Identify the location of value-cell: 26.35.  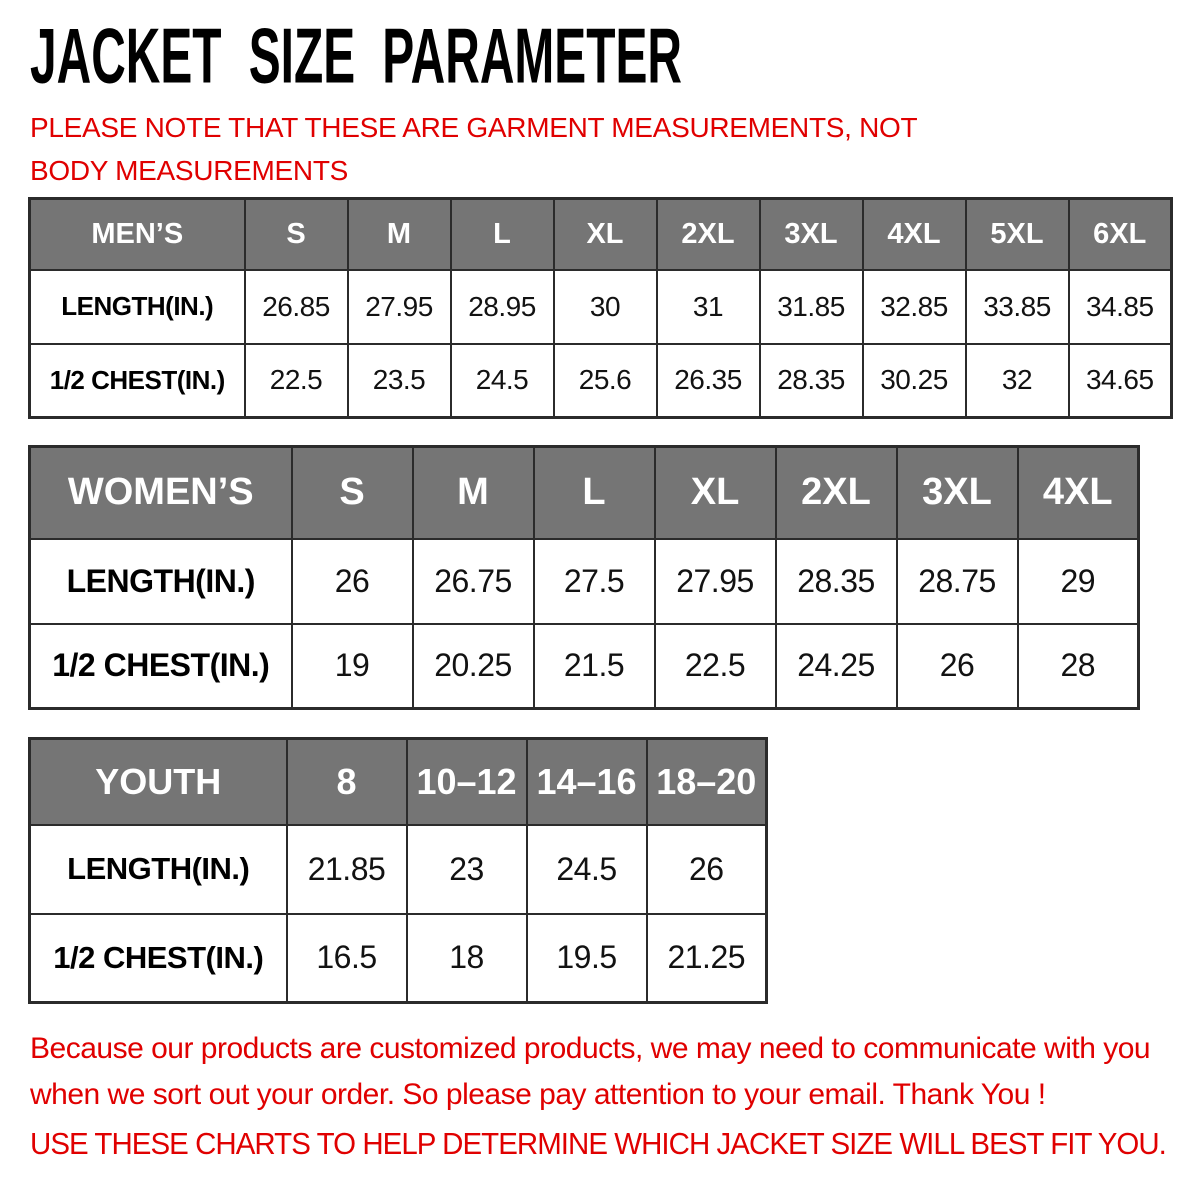
(708, 380).